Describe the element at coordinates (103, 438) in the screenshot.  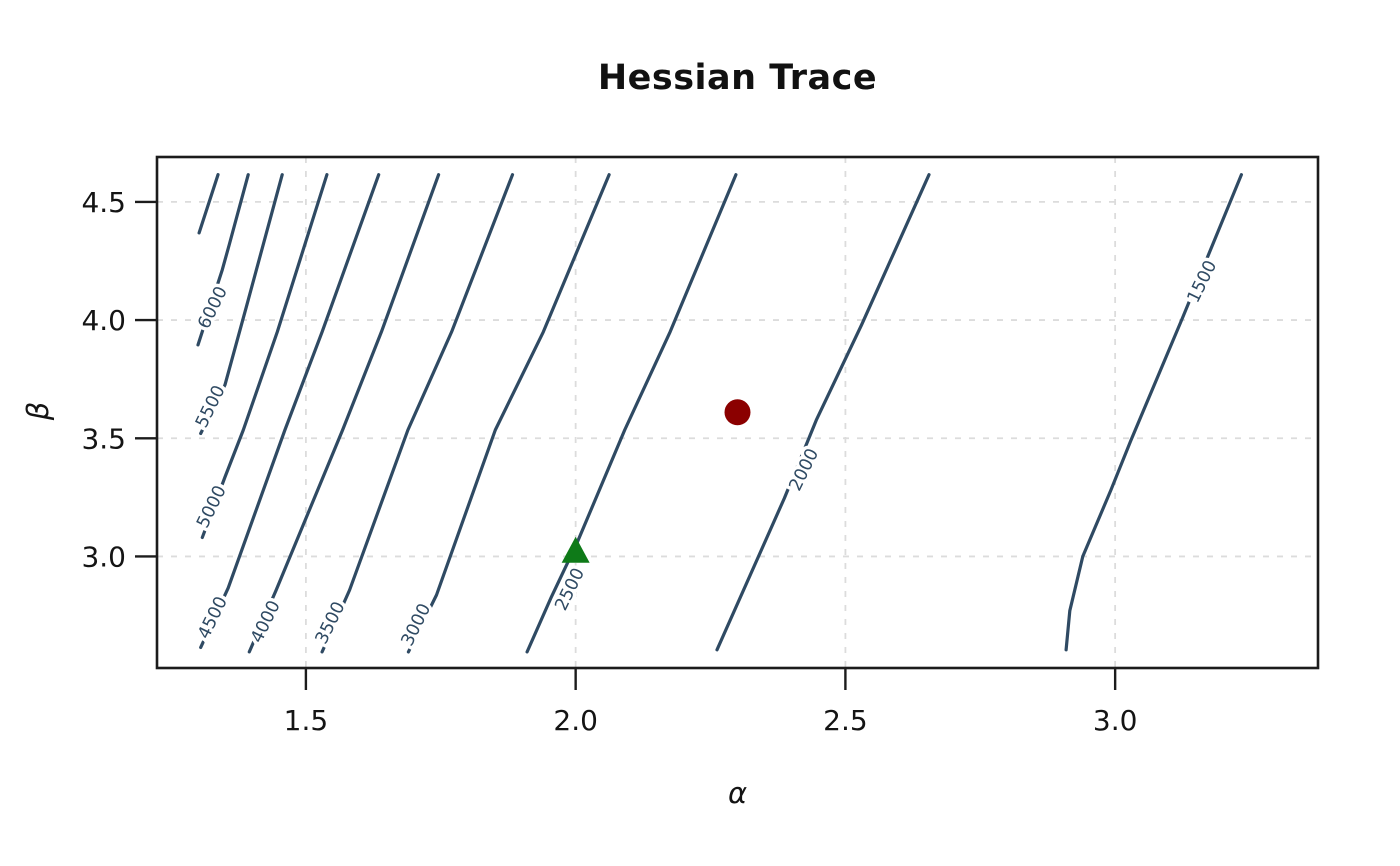
I see `y-tick-label: 3.5` at that location.